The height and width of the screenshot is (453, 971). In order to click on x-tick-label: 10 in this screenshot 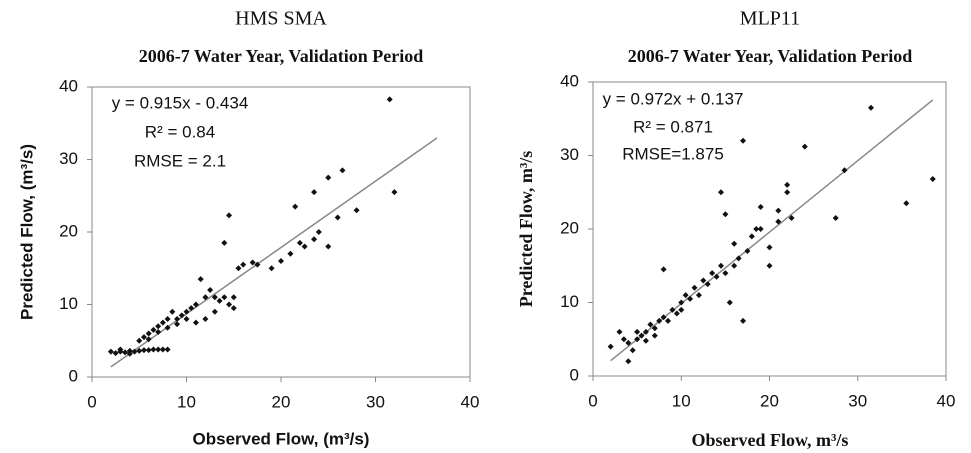, I will do `click(186, 401)`.